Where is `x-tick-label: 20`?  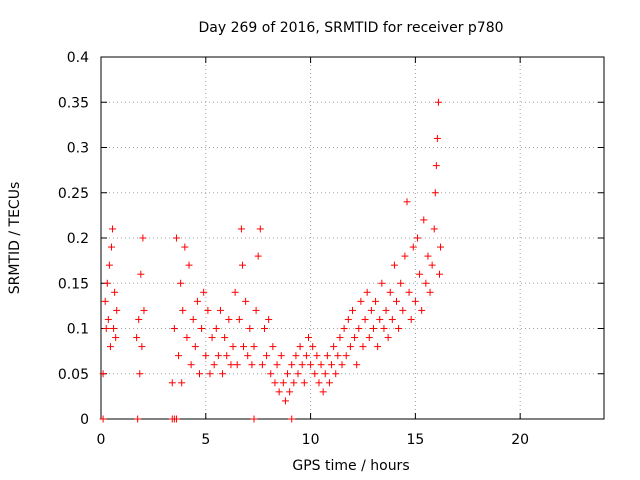 x-tick-label: 20 is located at coordinates (520, 440).